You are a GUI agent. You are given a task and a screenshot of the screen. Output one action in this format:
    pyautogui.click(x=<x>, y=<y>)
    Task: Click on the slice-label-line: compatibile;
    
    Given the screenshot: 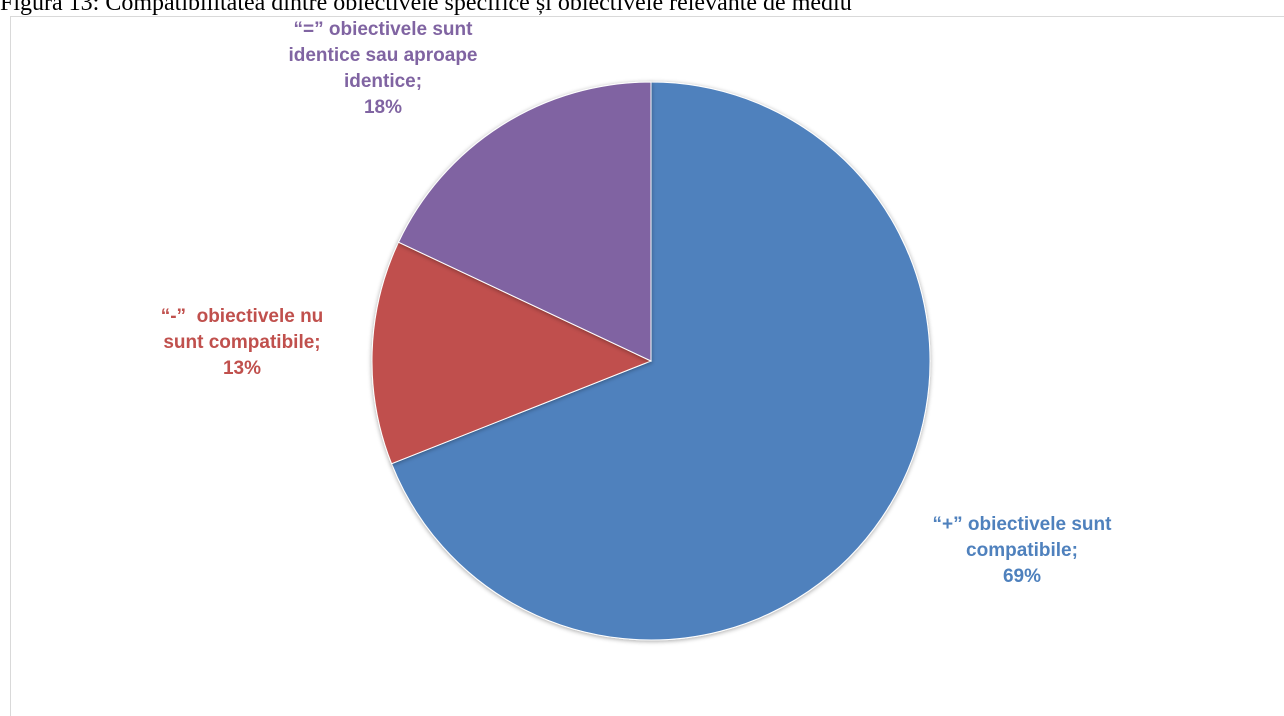 What is the action you would take?
    pyautogui.click(x=1022, y=550)
    